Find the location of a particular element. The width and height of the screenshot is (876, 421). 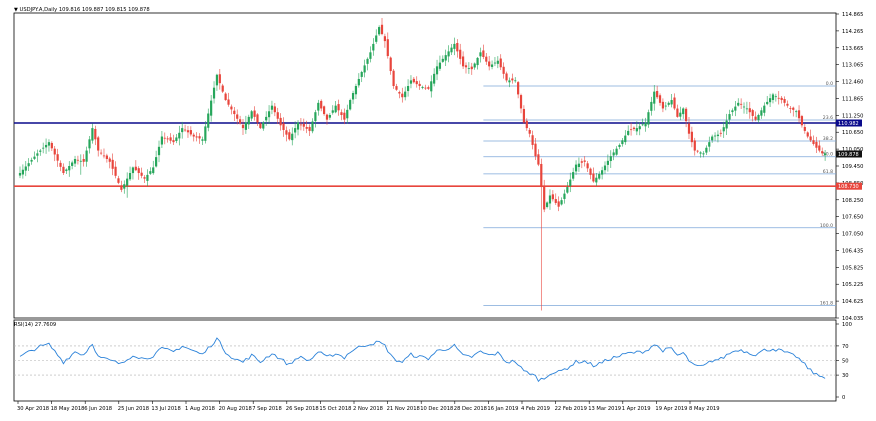

x-tick-label: 16 Jan 2019 is located at coordinates (502, 409).